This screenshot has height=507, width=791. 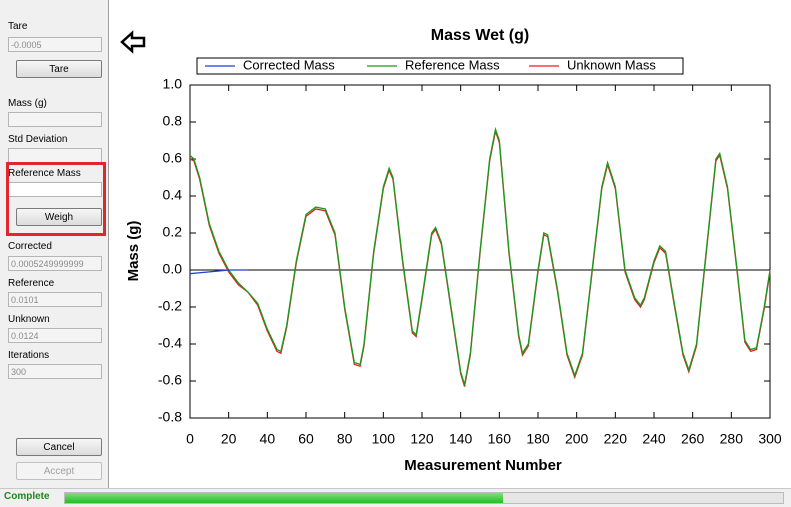 I want to click on x-axis-label: Measurement Number, so click(x=483, y=465).